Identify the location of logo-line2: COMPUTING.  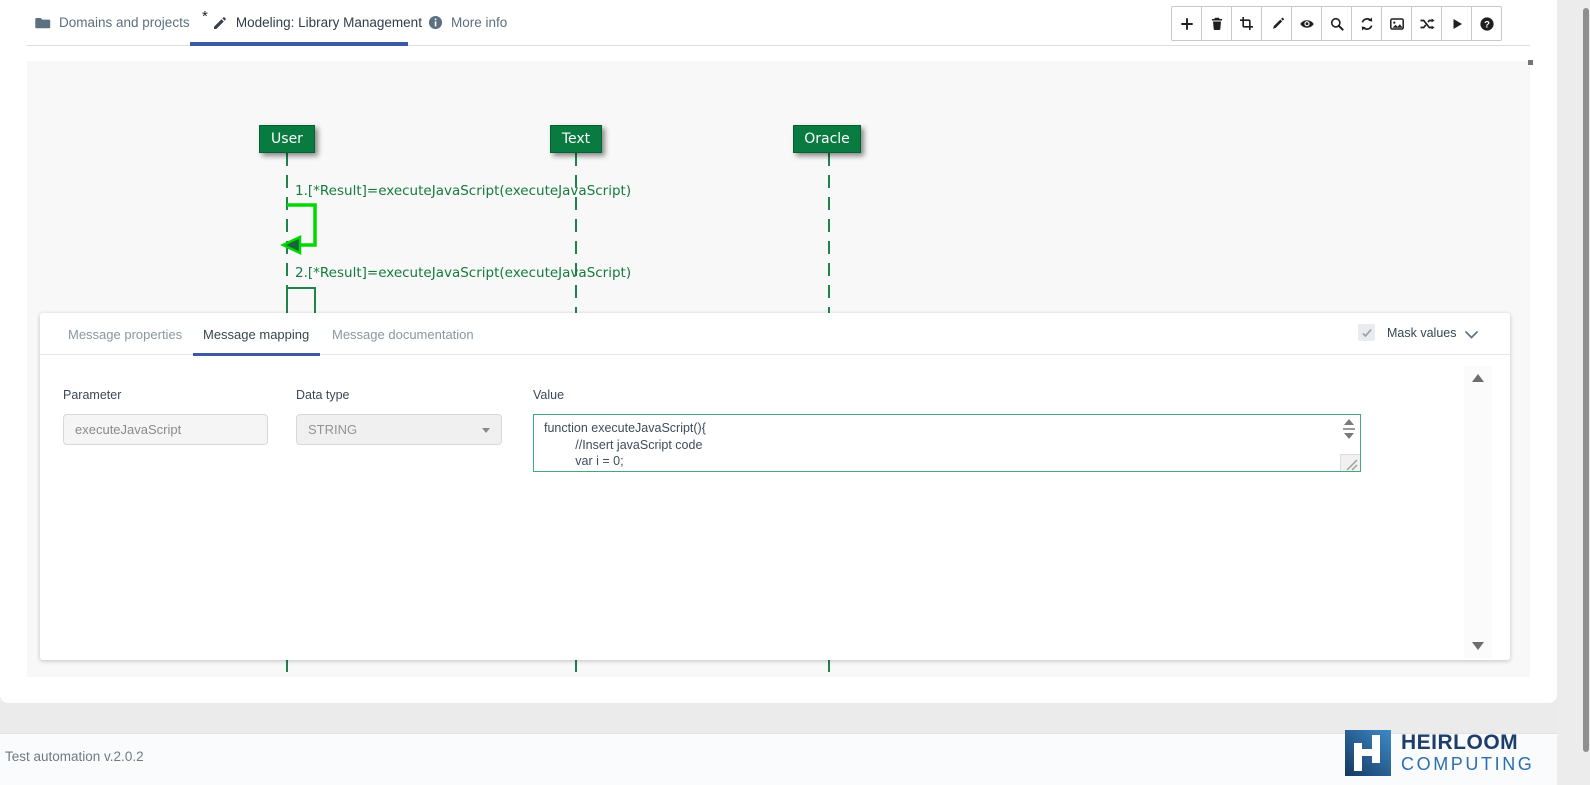
(1468, 764).